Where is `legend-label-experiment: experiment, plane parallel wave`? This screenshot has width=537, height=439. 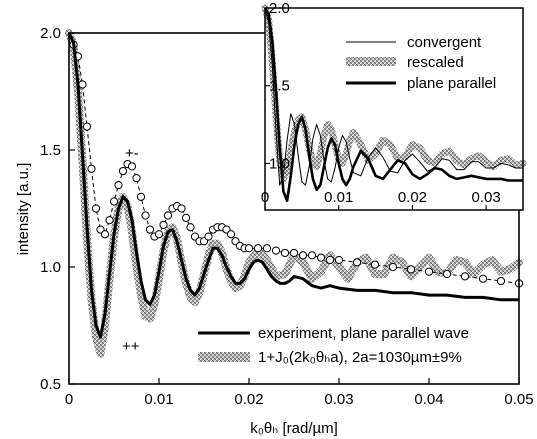 legend-label-experiment: experiment, plane parallel wave is located at coordinates (363, 333).